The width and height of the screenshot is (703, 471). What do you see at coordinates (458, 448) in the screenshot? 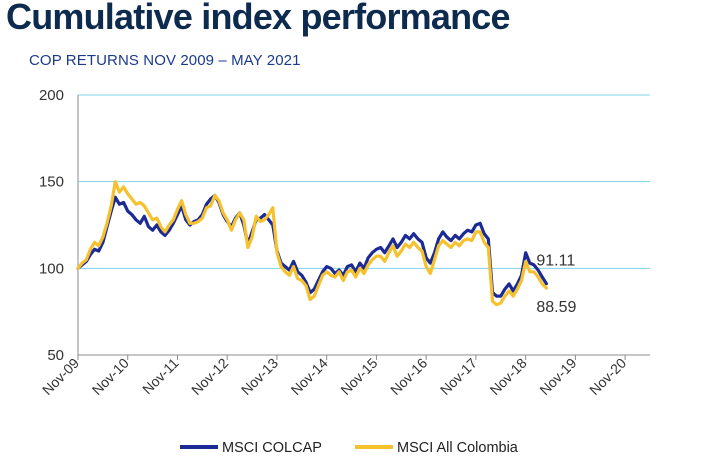
I see `legend-label: MSCI All Colombia` at bounding box center [458, 448].